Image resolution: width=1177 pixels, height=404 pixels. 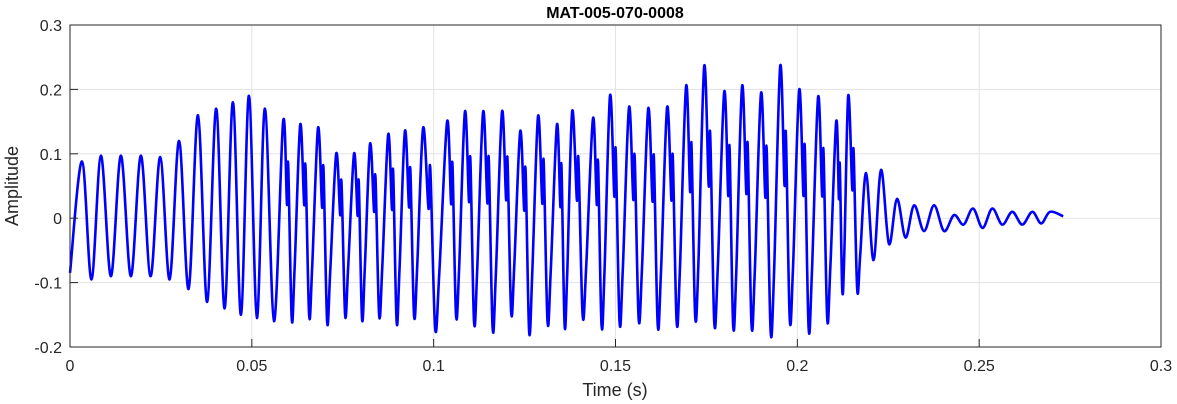 I want to click on y-tick-label: 0.3, so click(x=51, y=26).